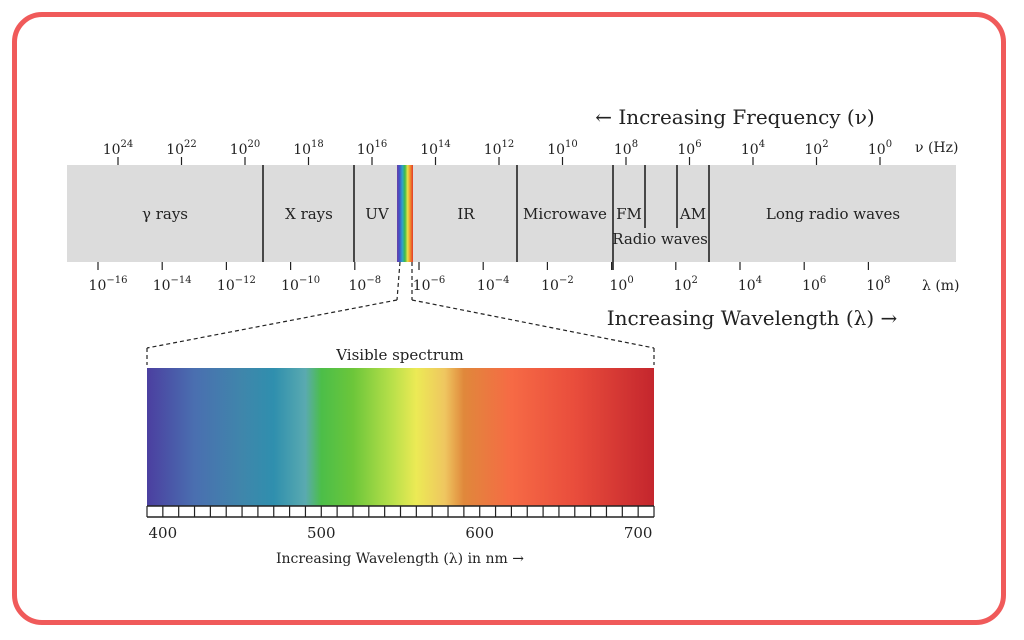 The height and width of the screenshot is (640, 1024). Describe the element at coordinates (466, 214) in the screenshot. I see `band-ir: IR` at that location.